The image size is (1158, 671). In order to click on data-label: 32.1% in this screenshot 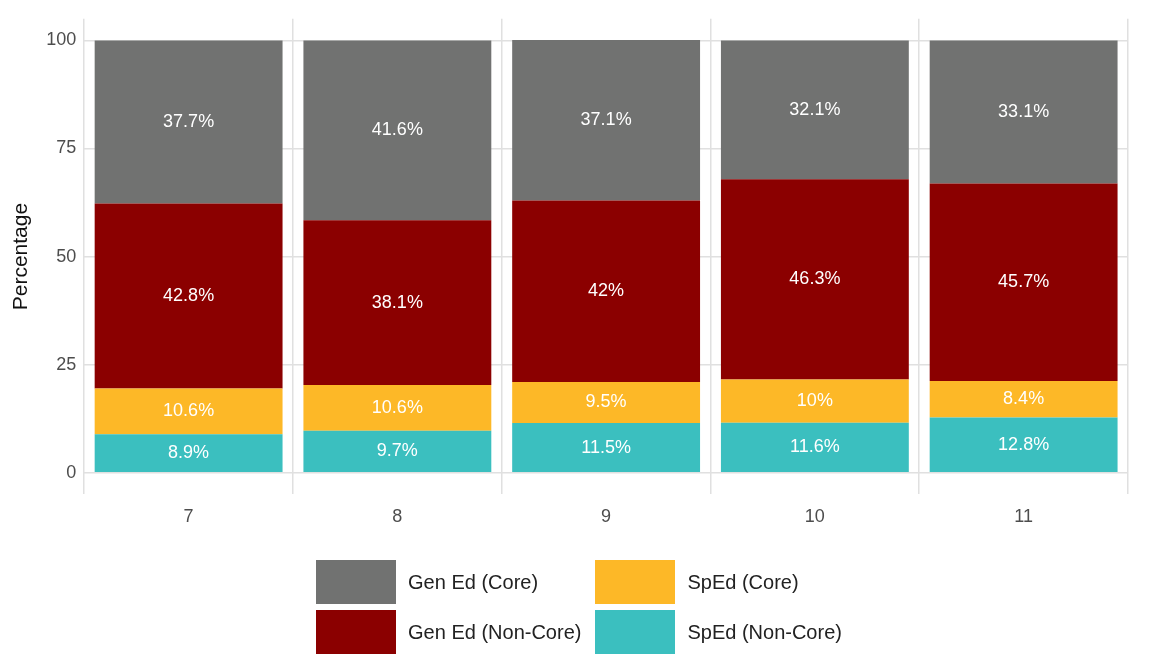, I will do `click(815, 108)`.